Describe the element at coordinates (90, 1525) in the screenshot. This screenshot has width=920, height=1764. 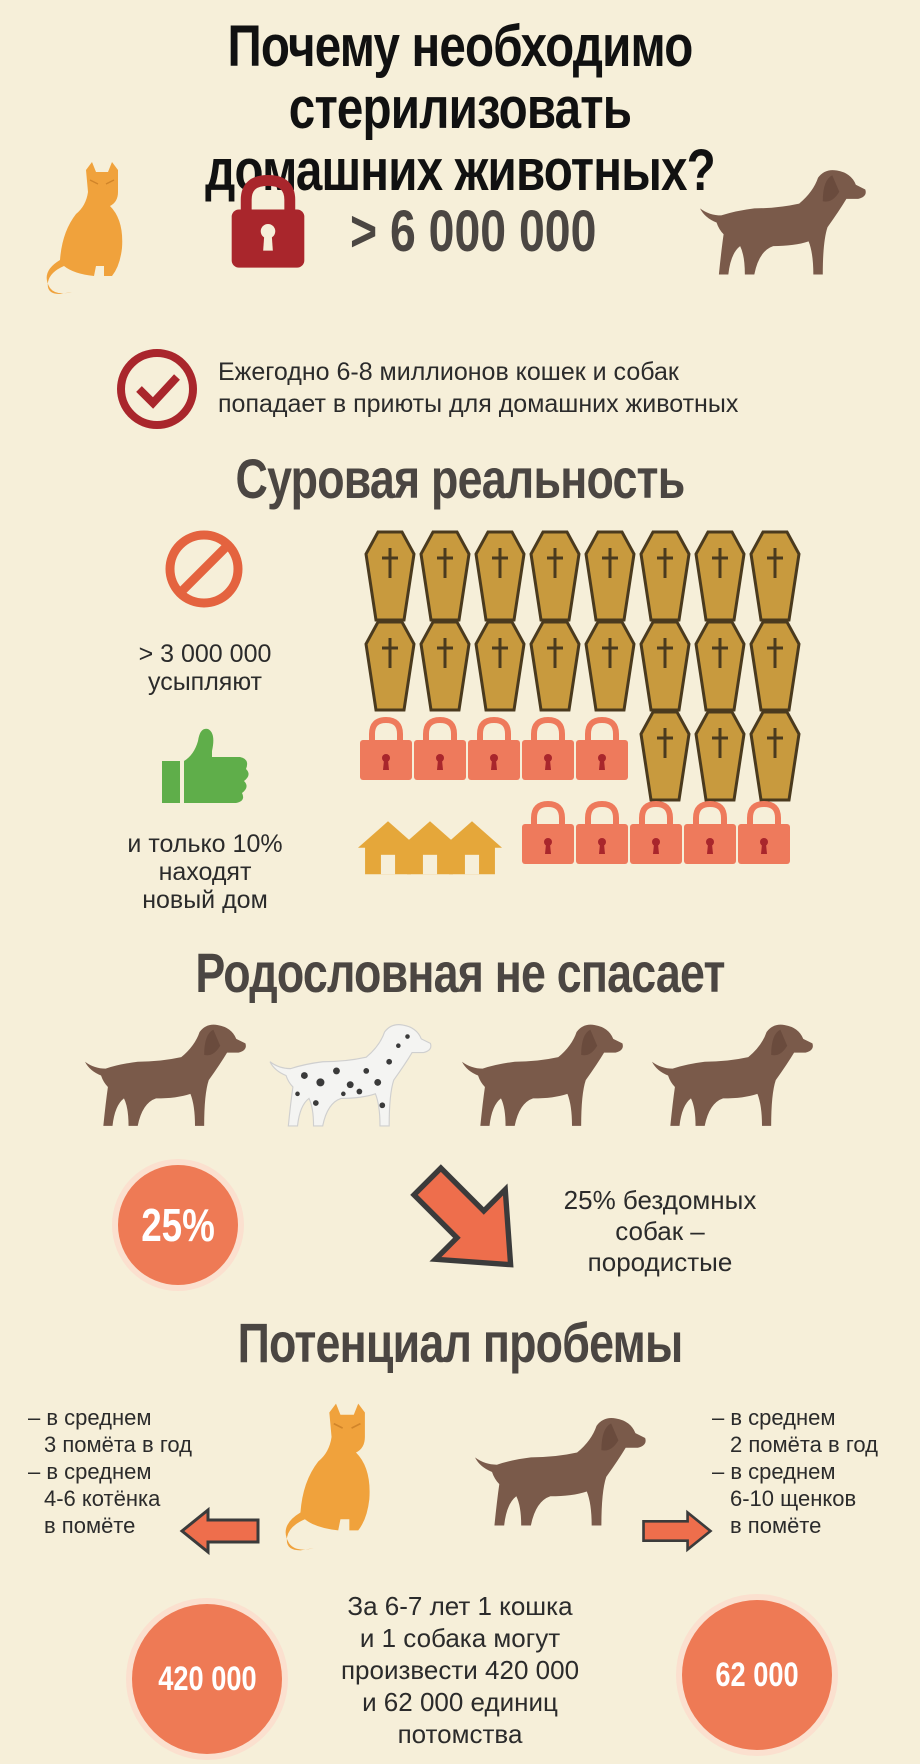
I see `cat-stat-line: в помёте` at that location.